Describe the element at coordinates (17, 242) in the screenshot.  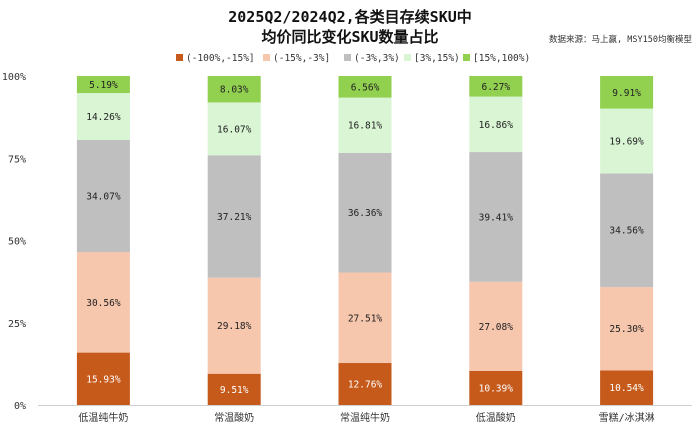
I see `y-tick-label: 50%` at that location.